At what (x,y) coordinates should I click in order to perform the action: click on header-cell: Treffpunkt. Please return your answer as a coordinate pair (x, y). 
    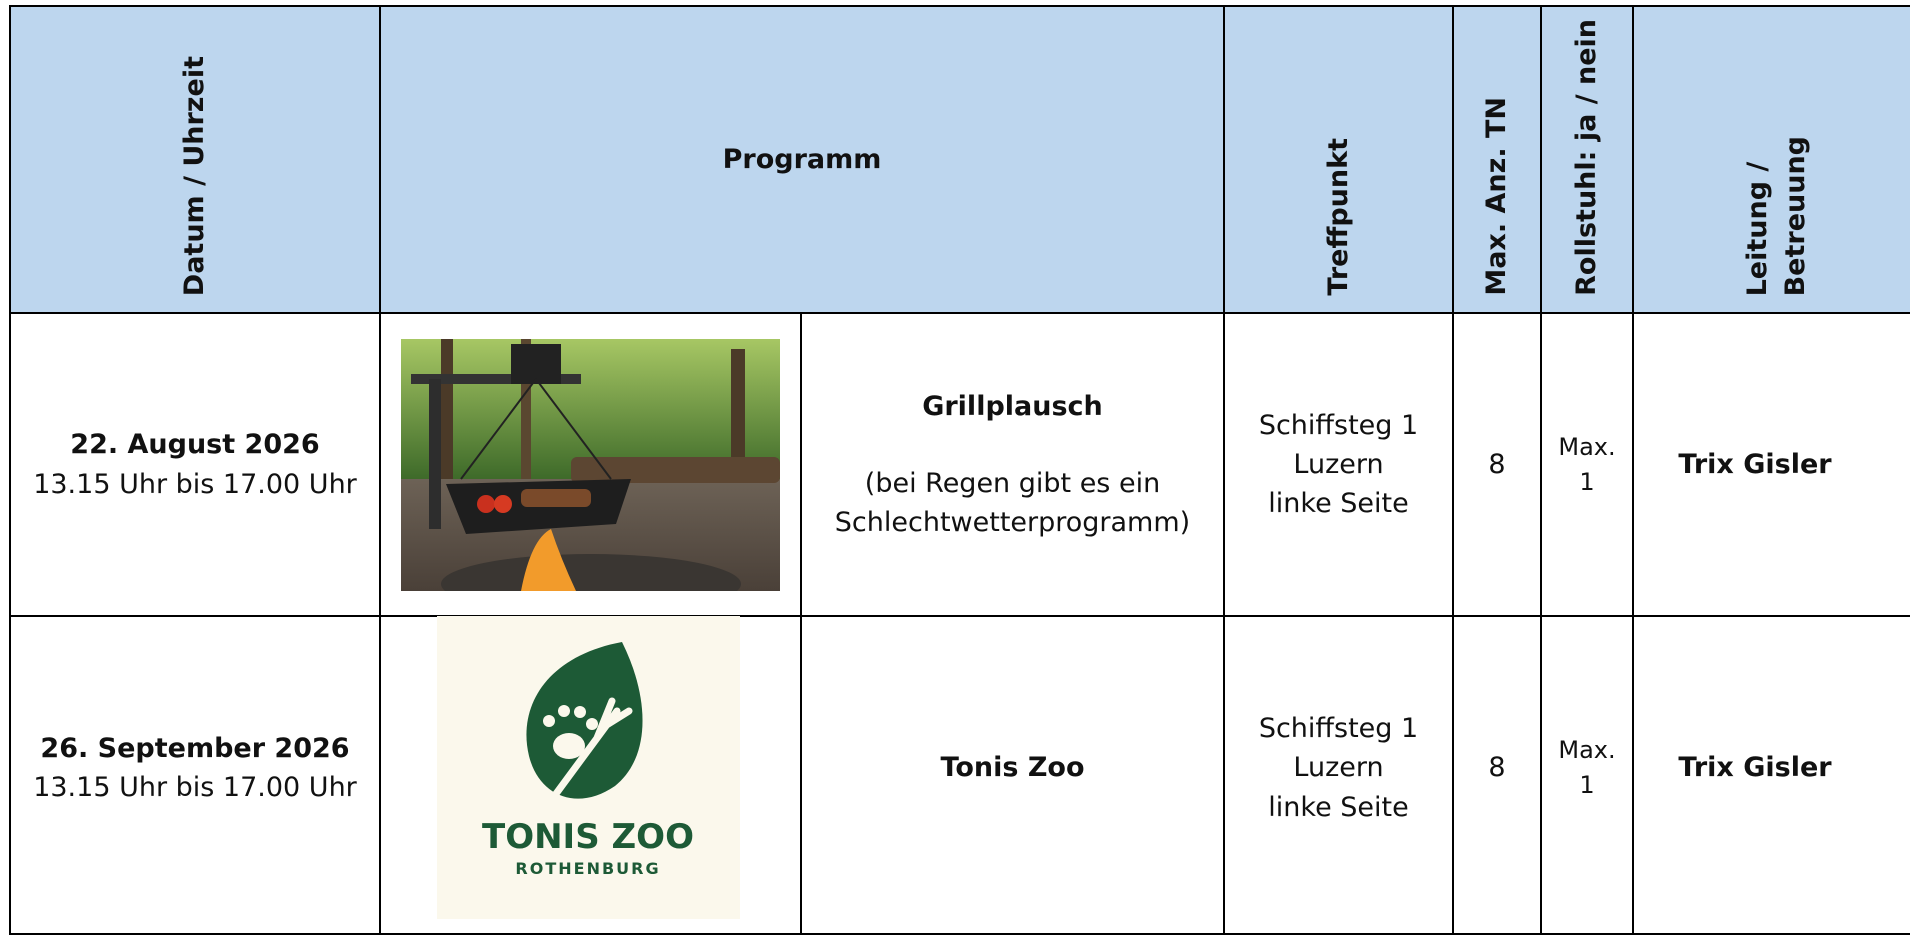
    Looking at the image, I should click on (1338, 159).